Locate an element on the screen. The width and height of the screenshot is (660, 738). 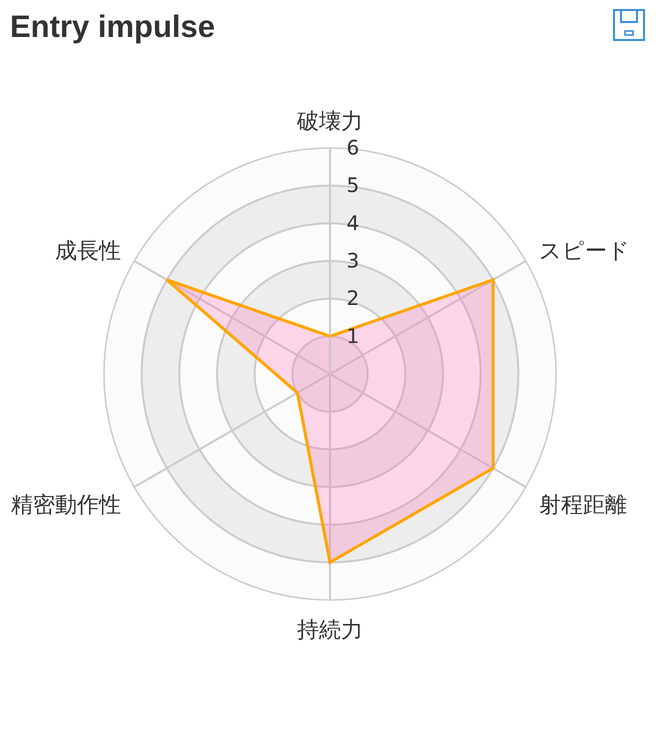
y-tick-label: 2 is located at coordinates (353, 298).